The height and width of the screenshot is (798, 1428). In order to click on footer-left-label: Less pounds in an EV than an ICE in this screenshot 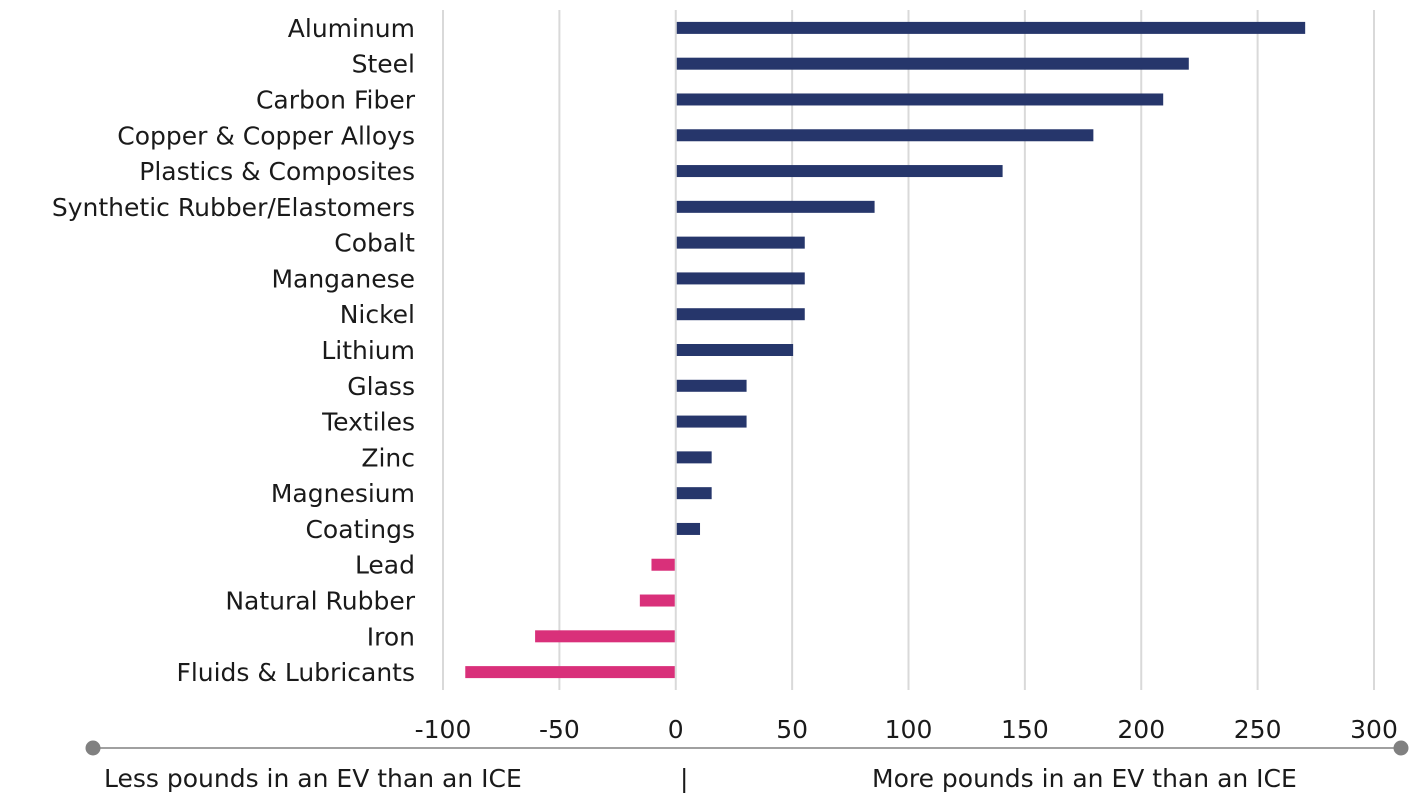, I will do `click(313, 778)`.